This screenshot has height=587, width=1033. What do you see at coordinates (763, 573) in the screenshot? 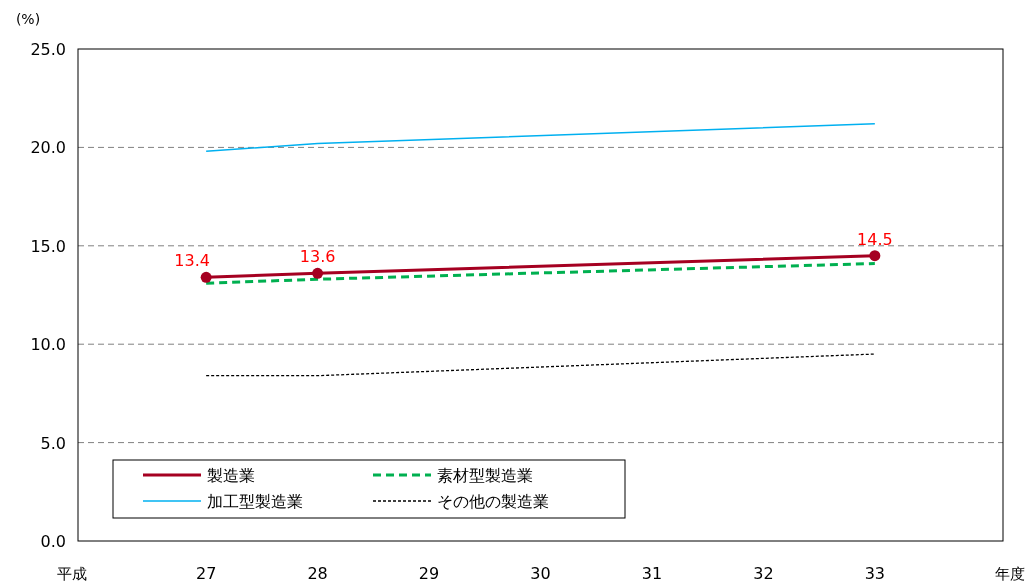
I see `x-tick-label: 32` at bounding box center [763, 573].